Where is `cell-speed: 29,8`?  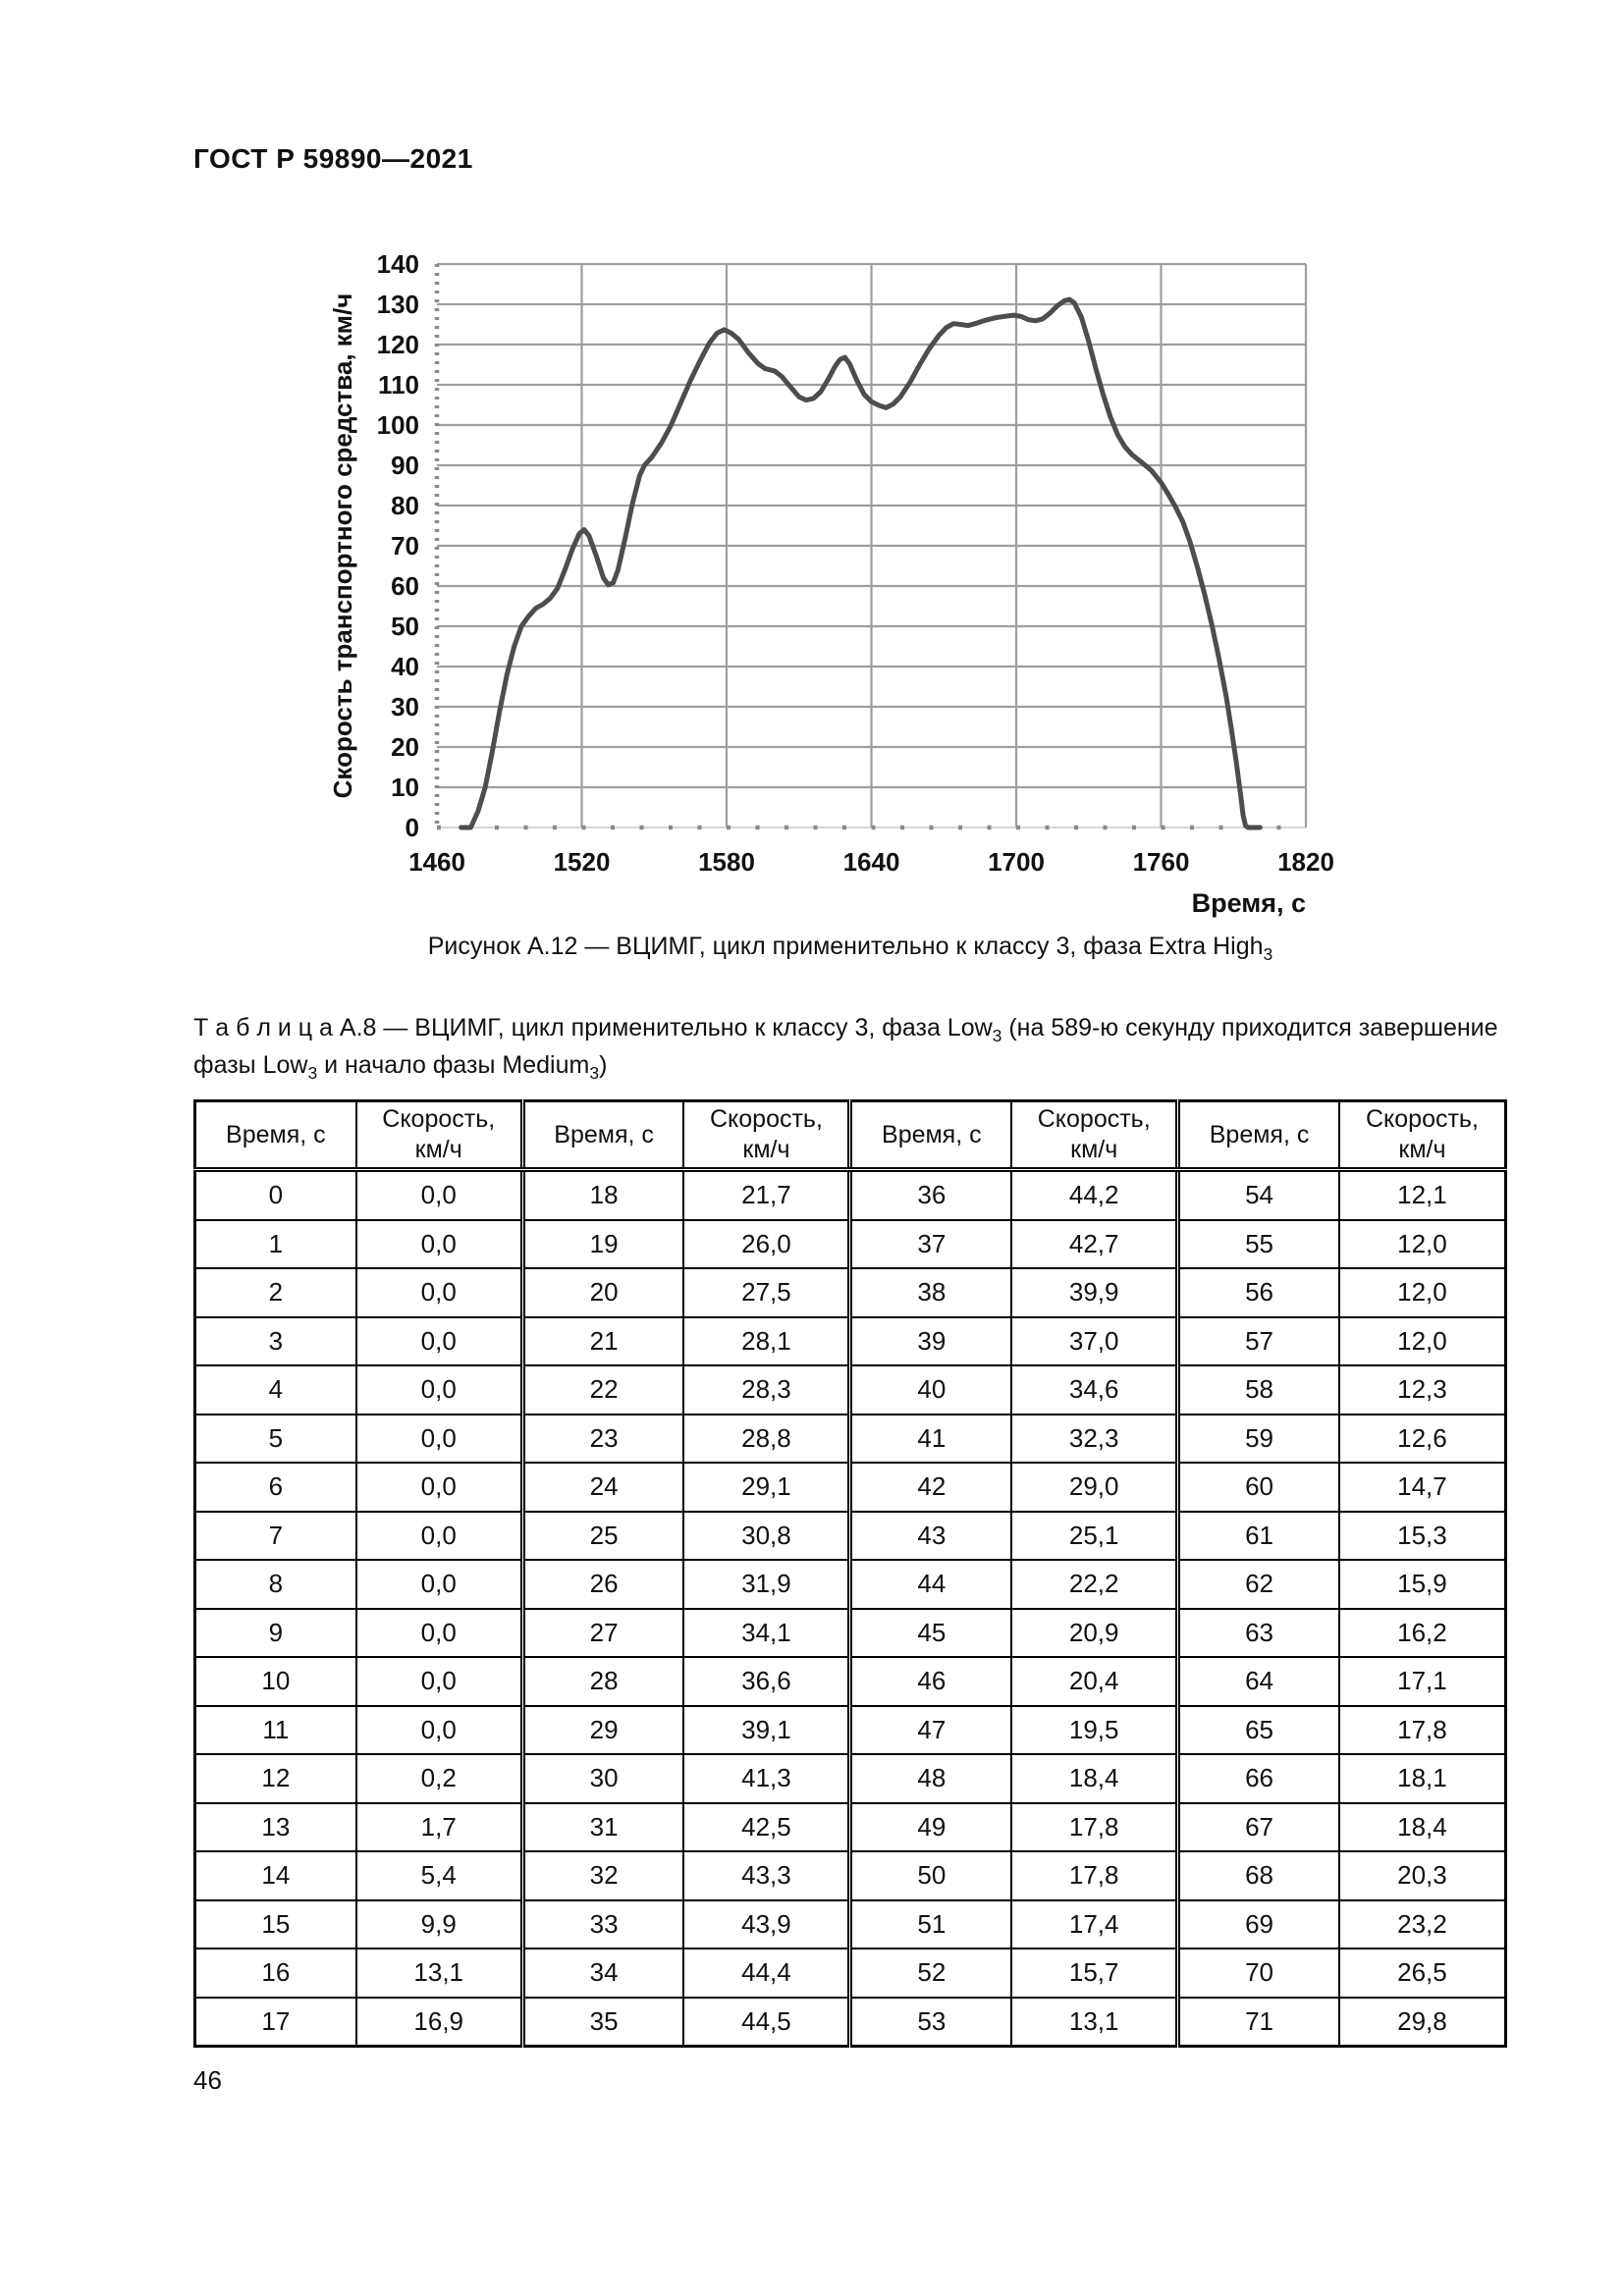
cell-speed: 29,8 is located at coordinates (1422, 2022).